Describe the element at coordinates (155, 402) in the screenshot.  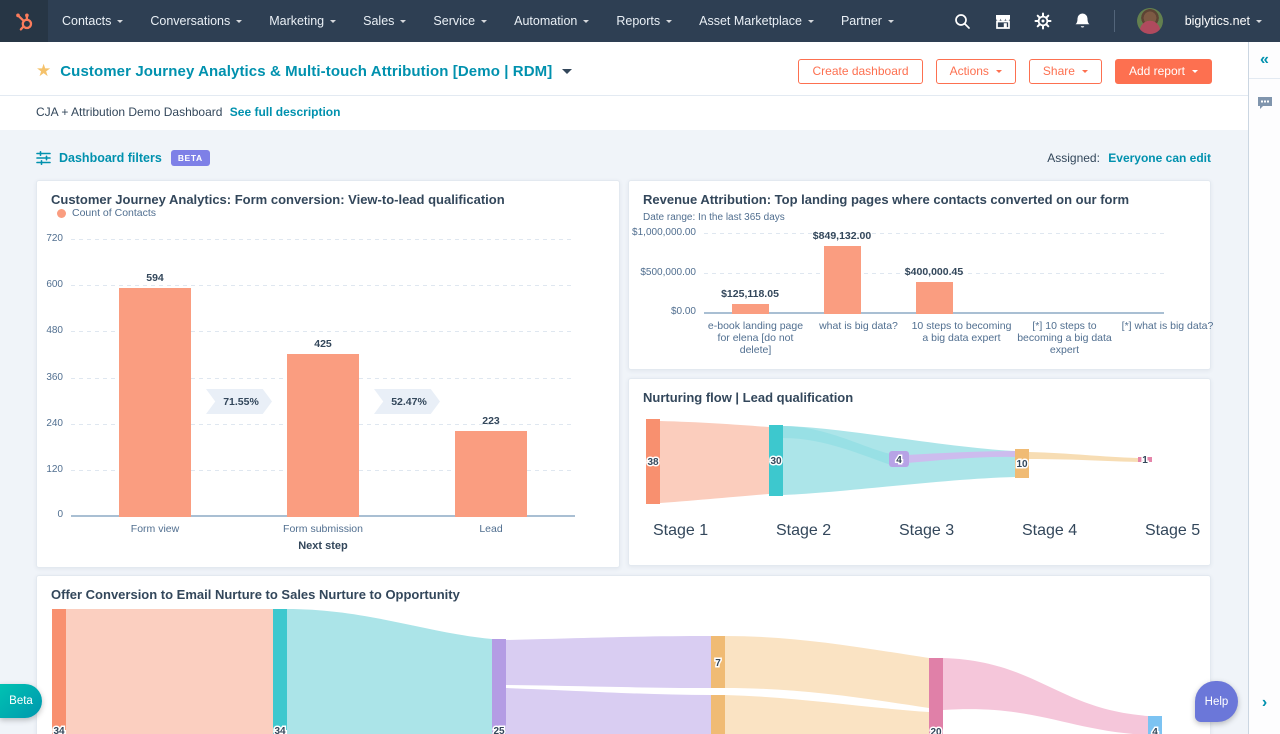
I see `bar-form-view` at that location.